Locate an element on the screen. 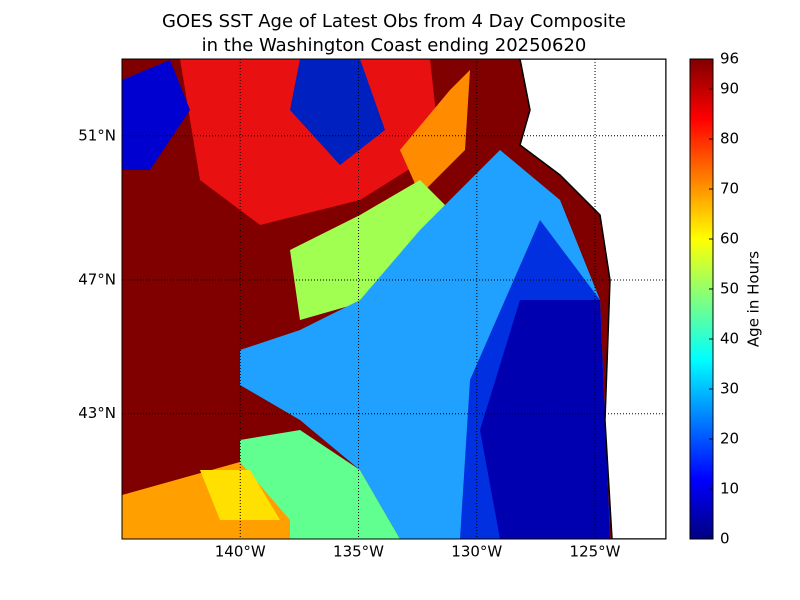 Image resolution: width=800 pixels, height=600 pixels. colorbar-tick-label: 70 is located at coordinates (729, 189).